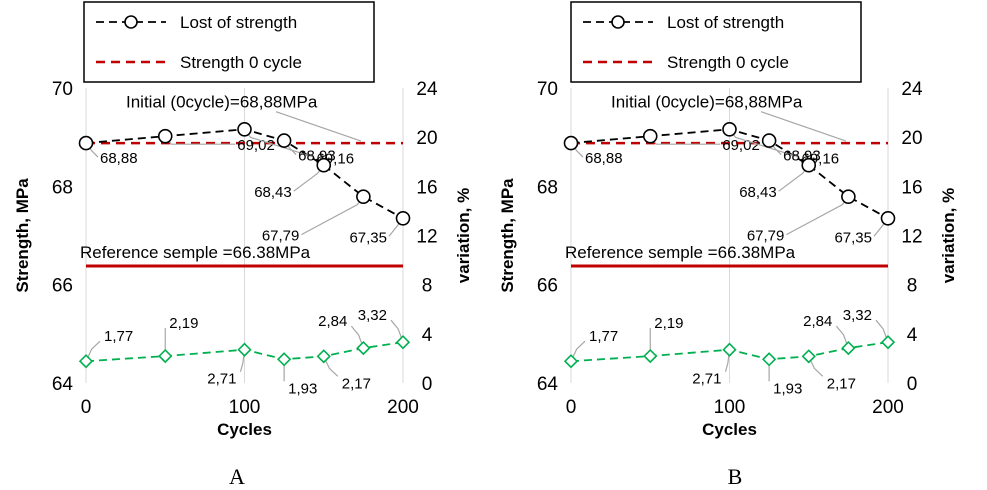  I want to click on panel-letter: B, so click(735, 476).